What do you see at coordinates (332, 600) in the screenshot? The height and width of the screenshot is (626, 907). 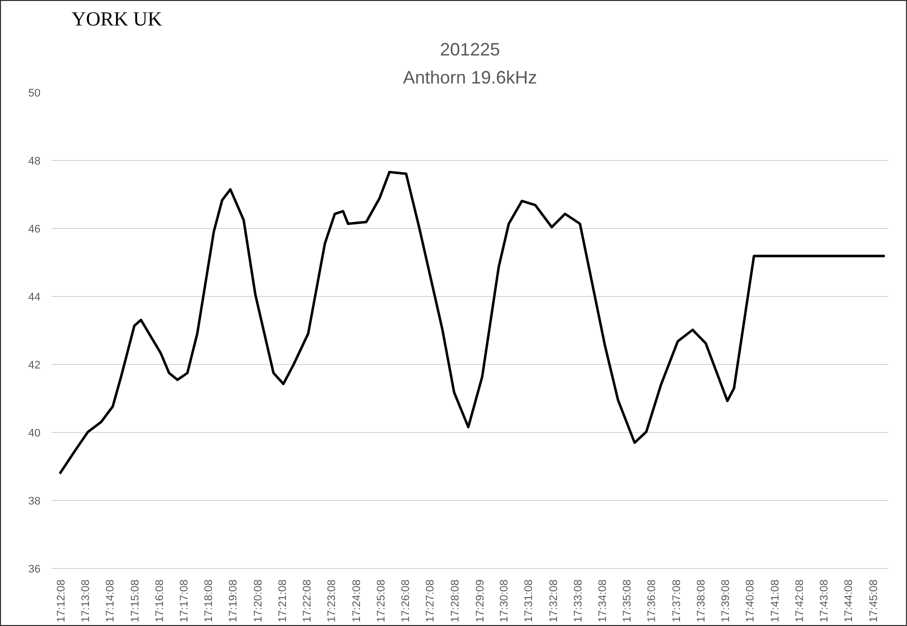 I see `x-tick-label: 17:23:08` at bounding box center [332, 600].